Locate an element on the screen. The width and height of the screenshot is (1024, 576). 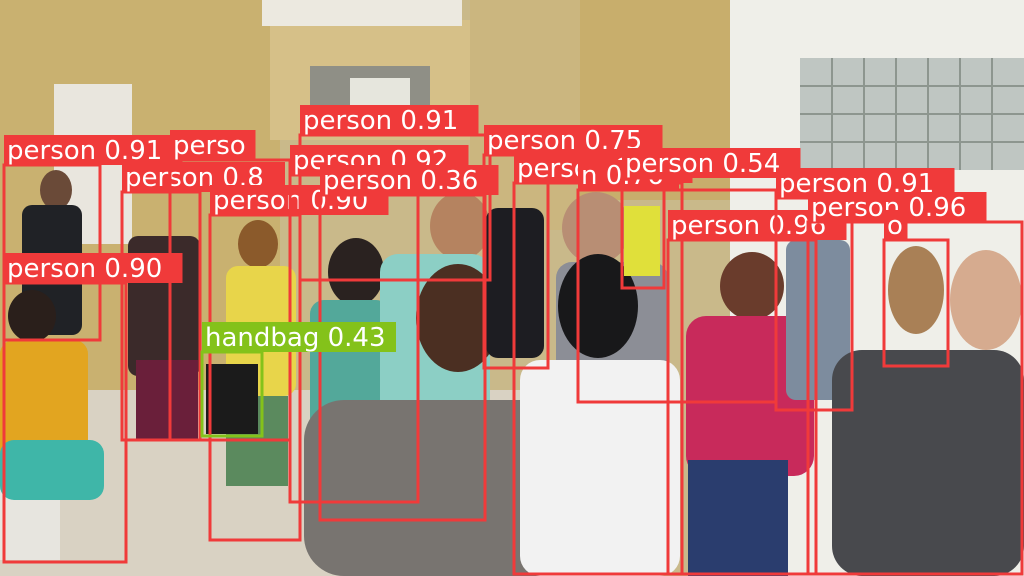
detection-label: perso is located at coordinates (209, 146).